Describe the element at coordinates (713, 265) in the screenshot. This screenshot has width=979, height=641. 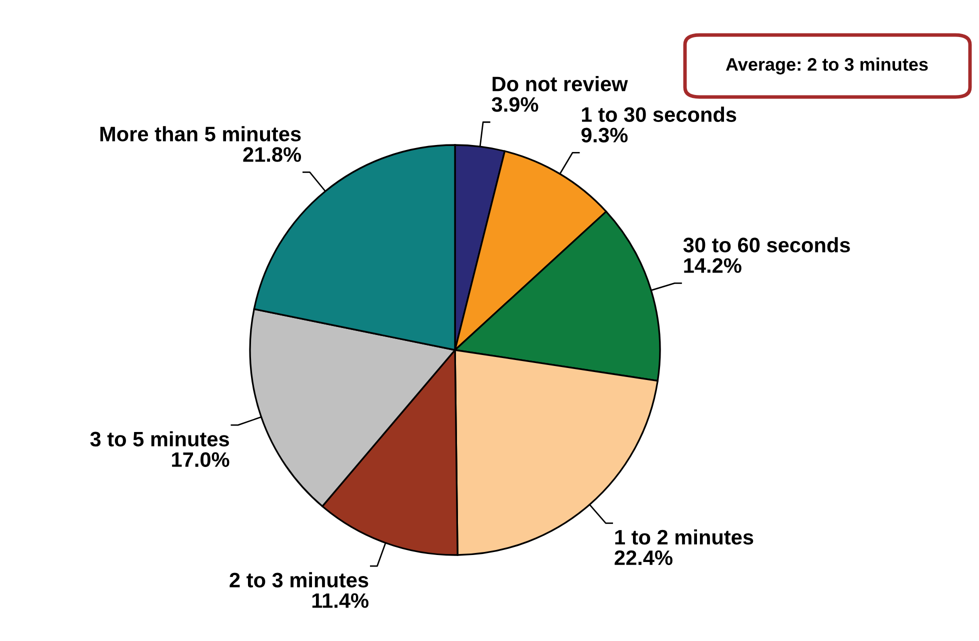
I see `data-label: 14.2%` at that location.